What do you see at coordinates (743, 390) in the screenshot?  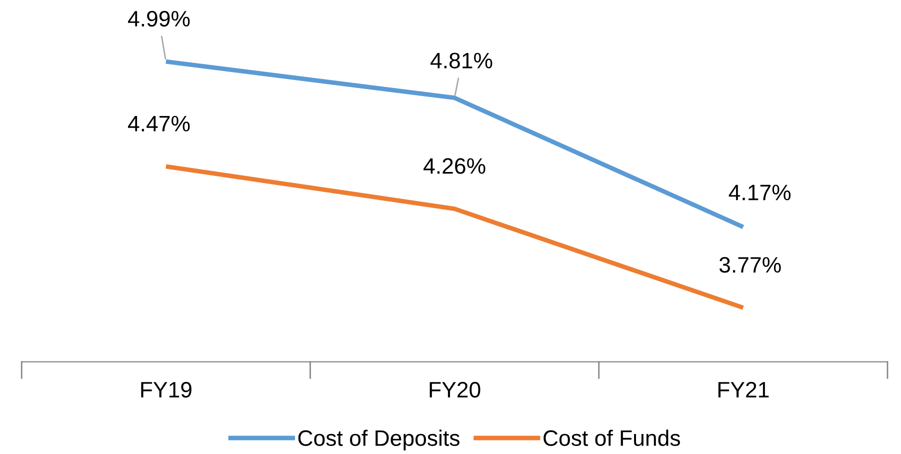 I see `x-tick-label: FY21` at bounding box center [743, 390].